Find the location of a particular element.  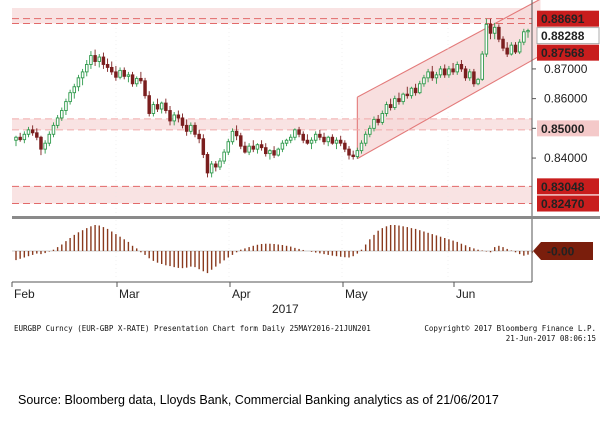

panel-separator is located at coordinates (306, 217).